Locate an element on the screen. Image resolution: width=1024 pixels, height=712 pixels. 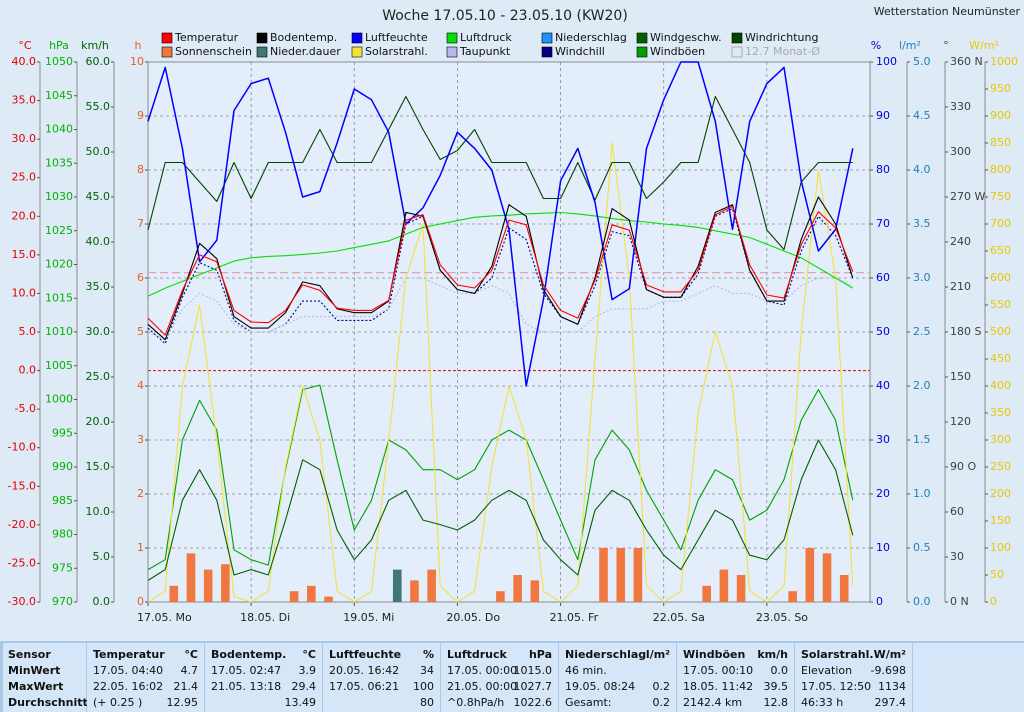
column-header: Luftdruck is located at coordinates (477, 654).